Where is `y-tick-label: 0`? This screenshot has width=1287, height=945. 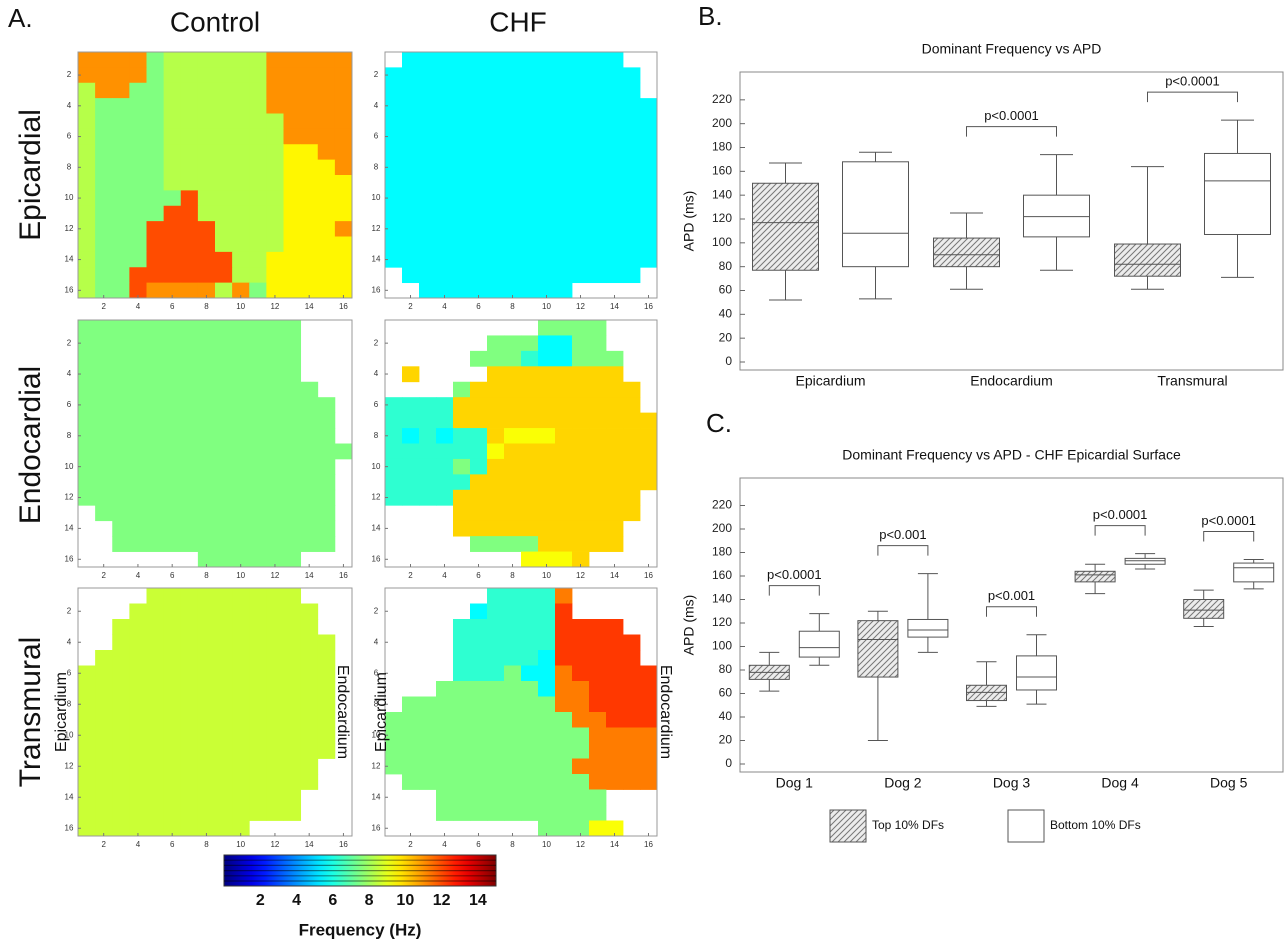 y-tick-label: 0 is located at coordinates (728, 361).